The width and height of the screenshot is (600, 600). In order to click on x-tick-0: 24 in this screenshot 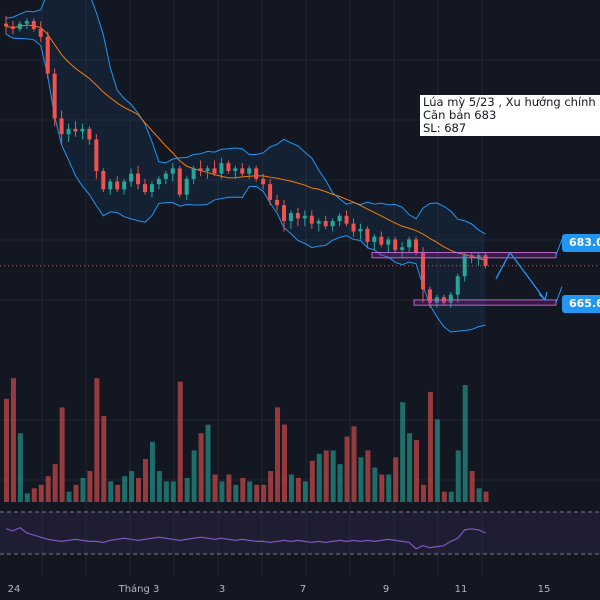, I will do `click(14, 589)`.